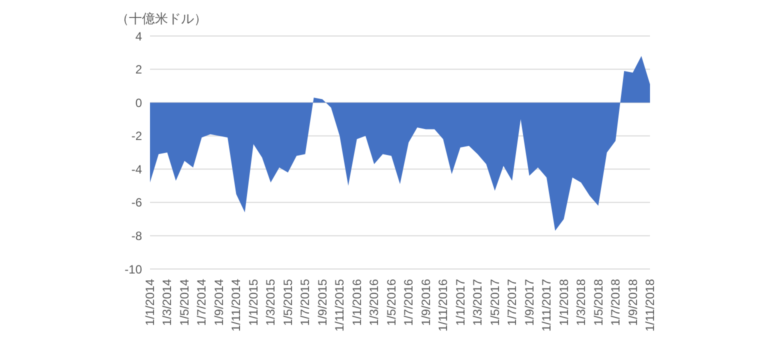  What do you see at coordinates (138, 103) in the screenshot?
I see `y-tick-label: 0` at bounding box center [138, 103].